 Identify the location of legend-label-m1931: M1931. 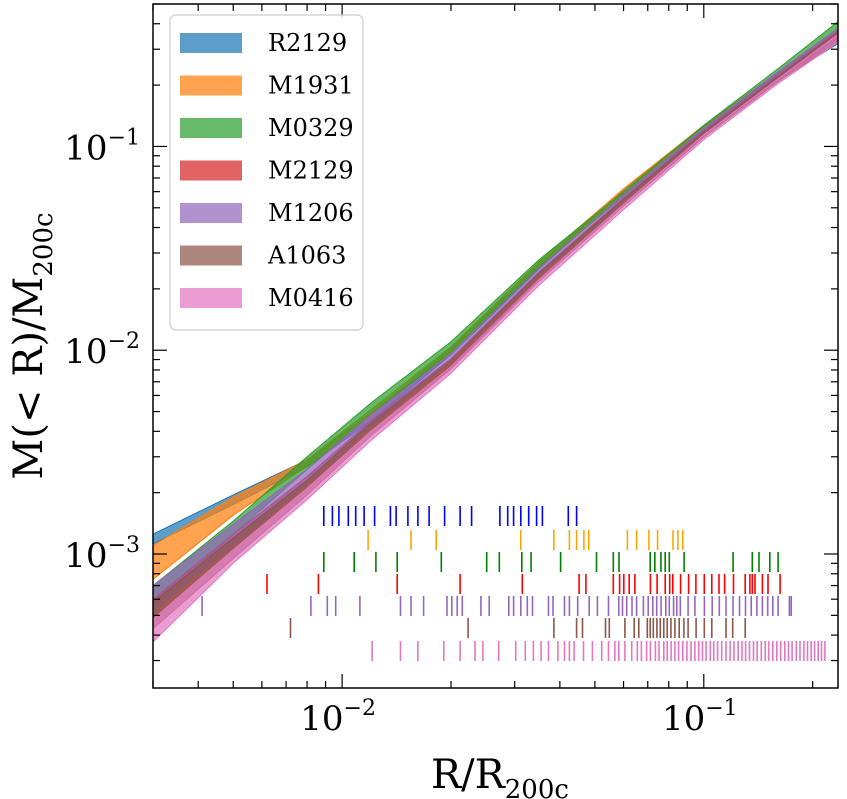
(311, 86).